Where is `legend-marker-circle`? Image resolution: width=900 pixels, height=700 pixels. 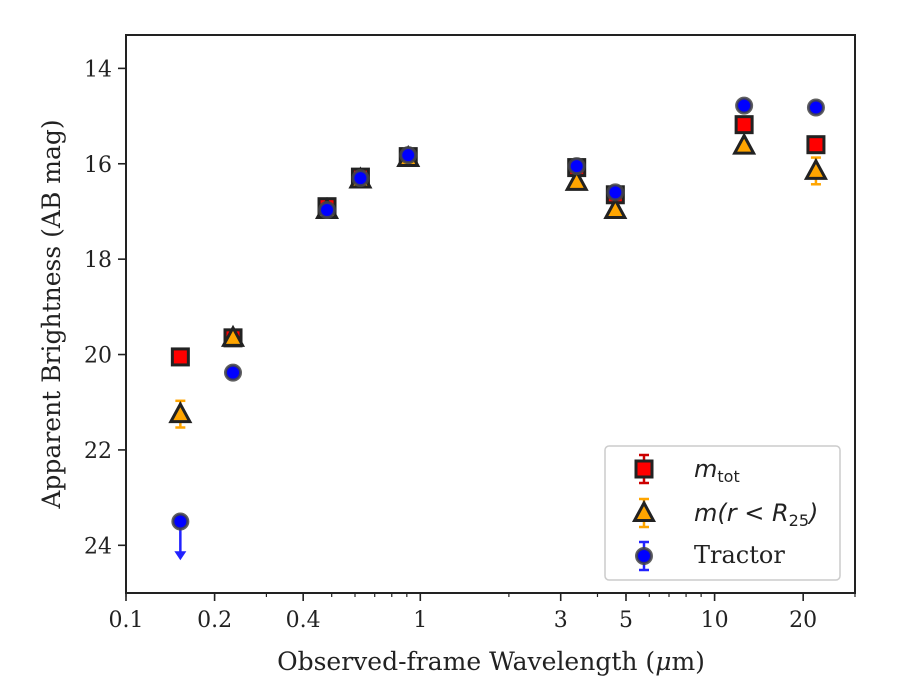
legend-marker-circle is located at coordinates (644, 556).